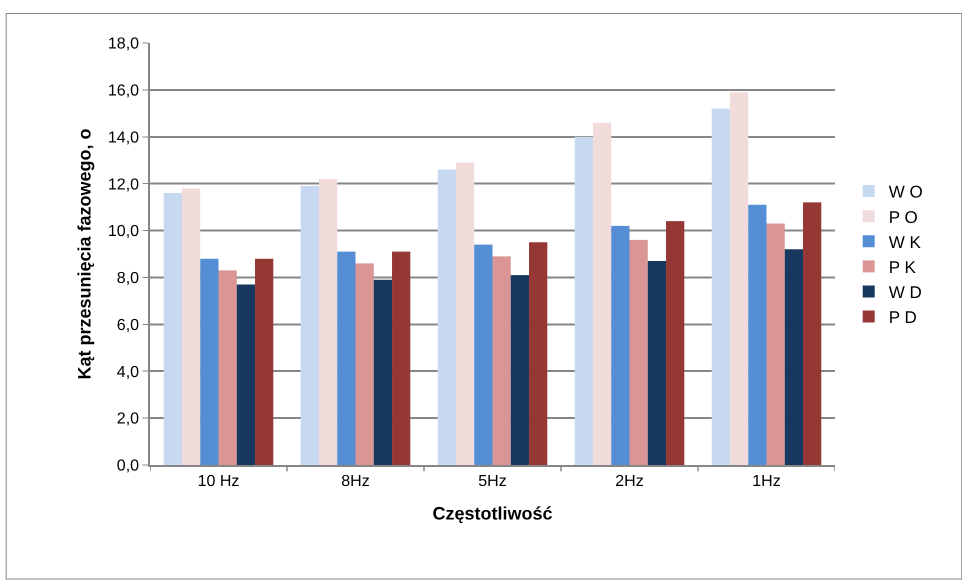  What do you see at coordinates (124, 44) in the screenshot?
I see `y-tick-label: 18,0` at bounding box center [124, 44].